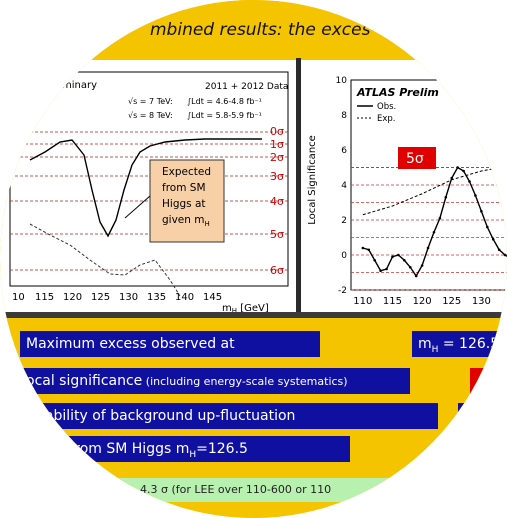  Describe the element at coordinates (344, 151) in the screenshot. I see `right-y-tick: 6` at that location.